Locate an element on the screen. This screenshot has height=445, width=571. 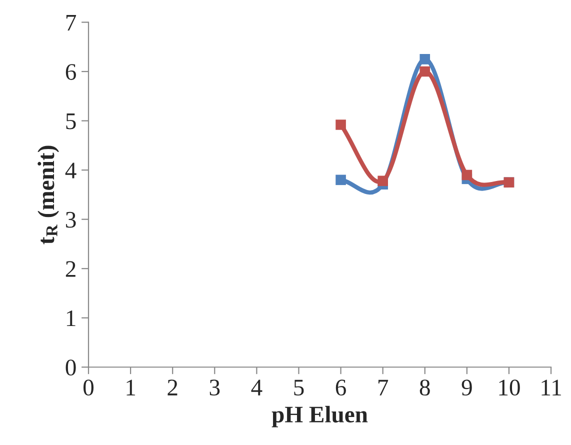
x-tick-label: 2 is located at coordinates (173, 388).